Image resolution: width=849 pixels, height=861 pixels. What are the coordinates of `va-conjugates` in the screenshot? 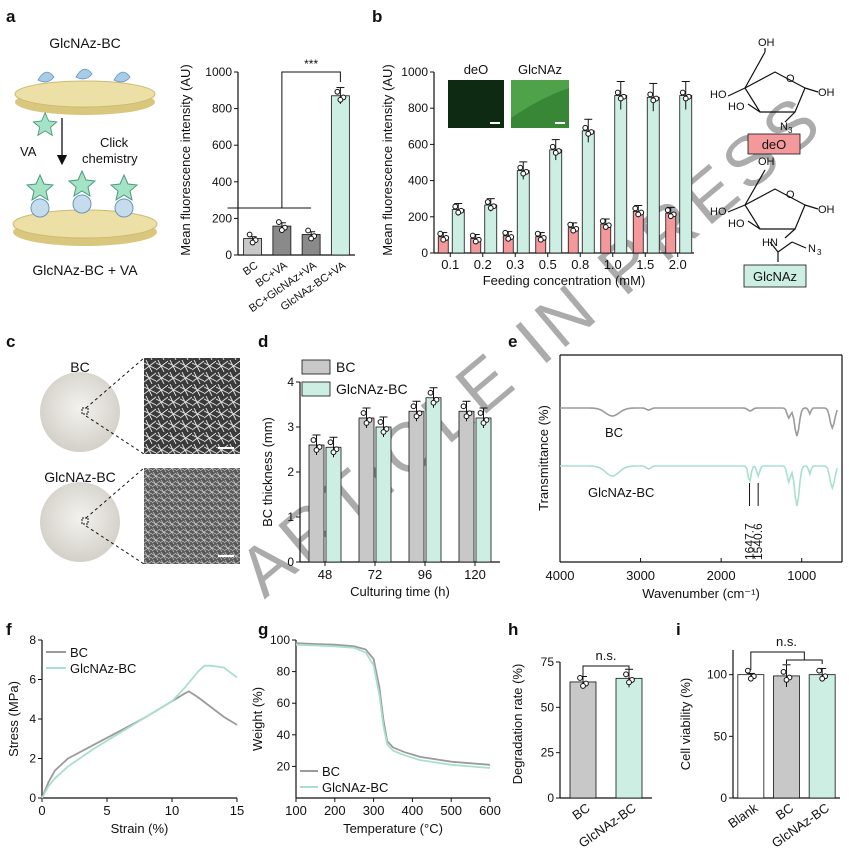 It's located at (82, 193).